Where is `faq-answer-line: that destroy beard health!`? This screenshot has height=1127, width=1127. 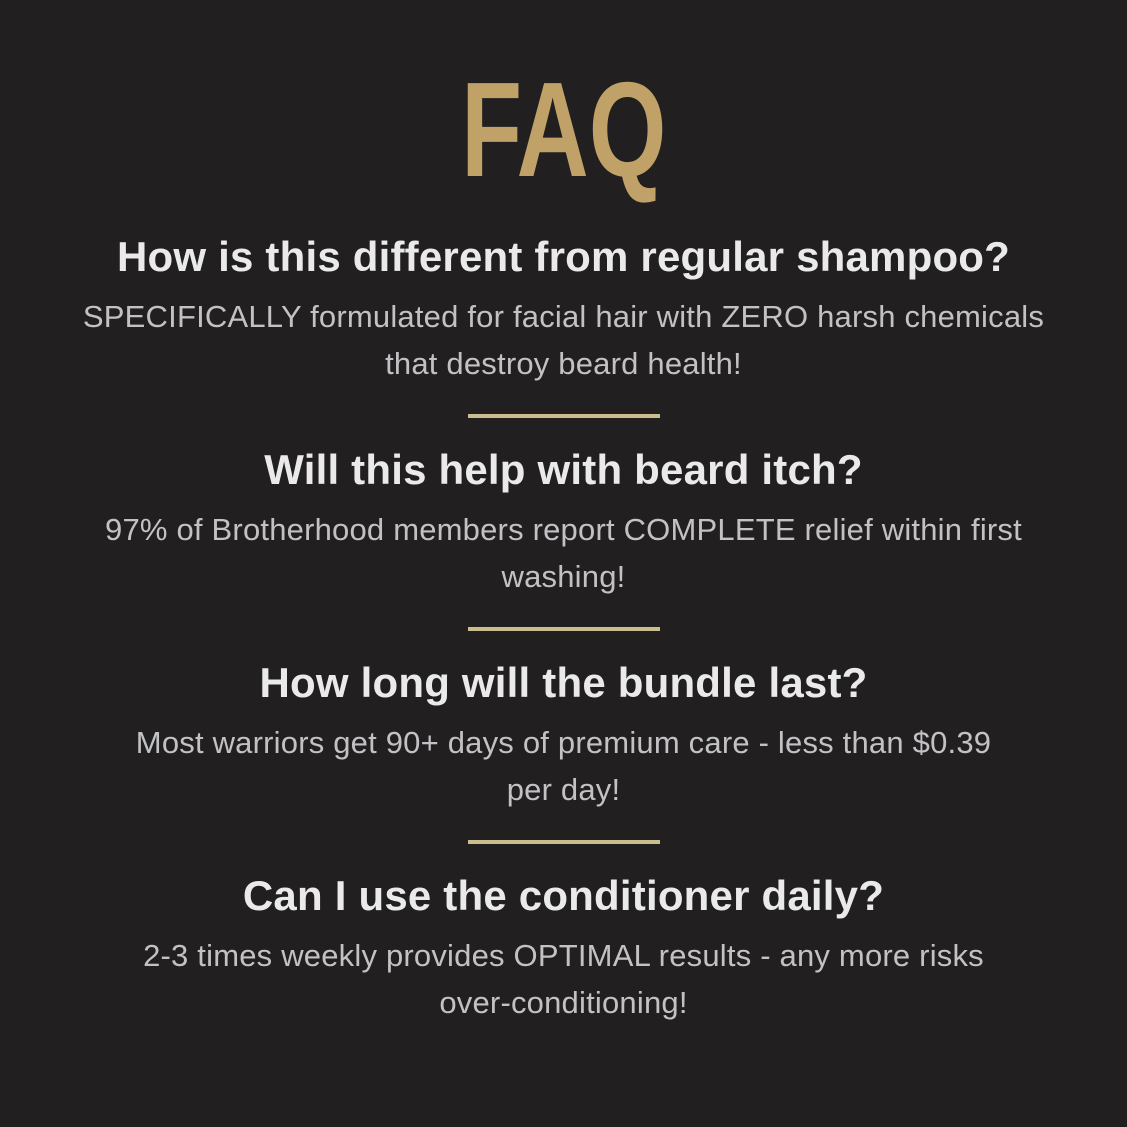 faq-answer-line: that destroy beard health! is located at coordinates (563, 363).